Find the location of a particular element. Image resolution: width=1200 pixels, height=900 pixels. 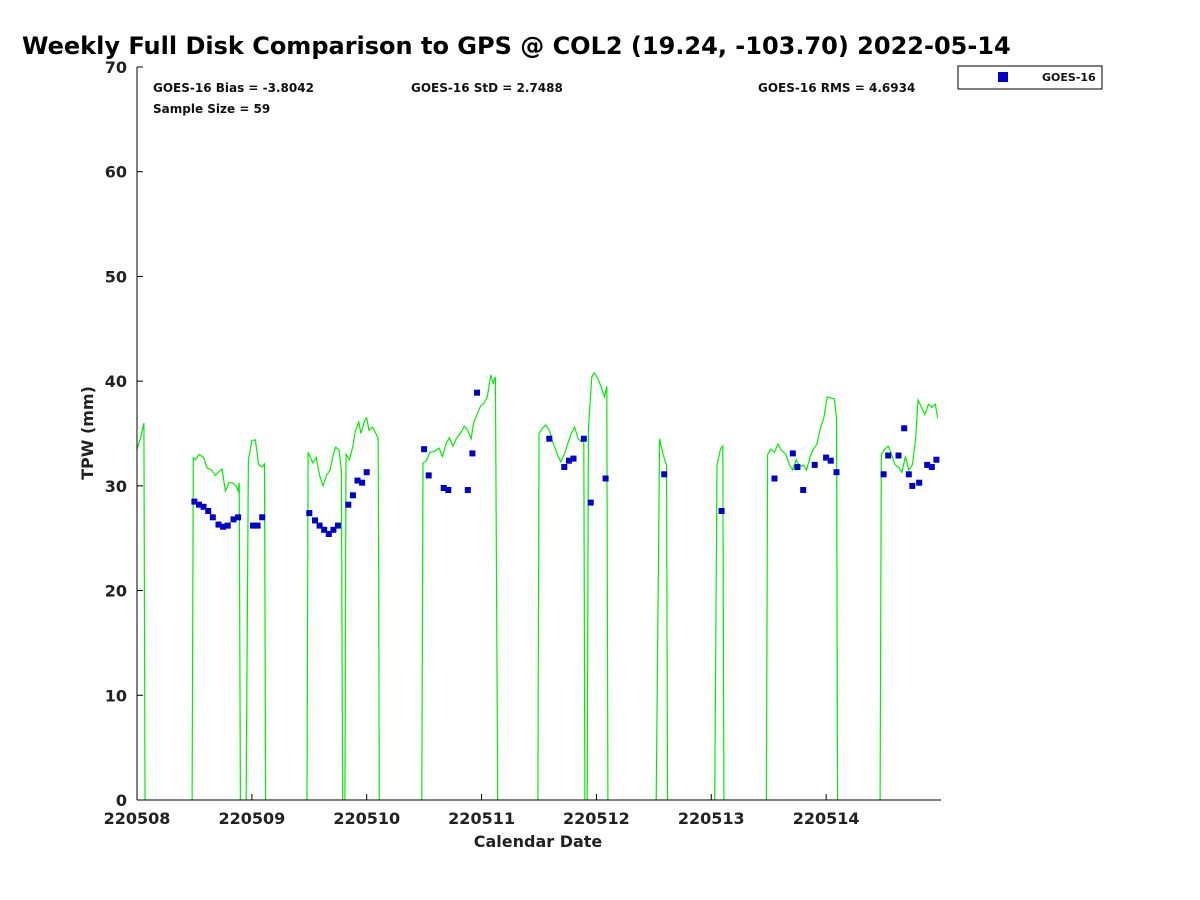

x-tick-label: 220509 is located at coordinates (251, 818).